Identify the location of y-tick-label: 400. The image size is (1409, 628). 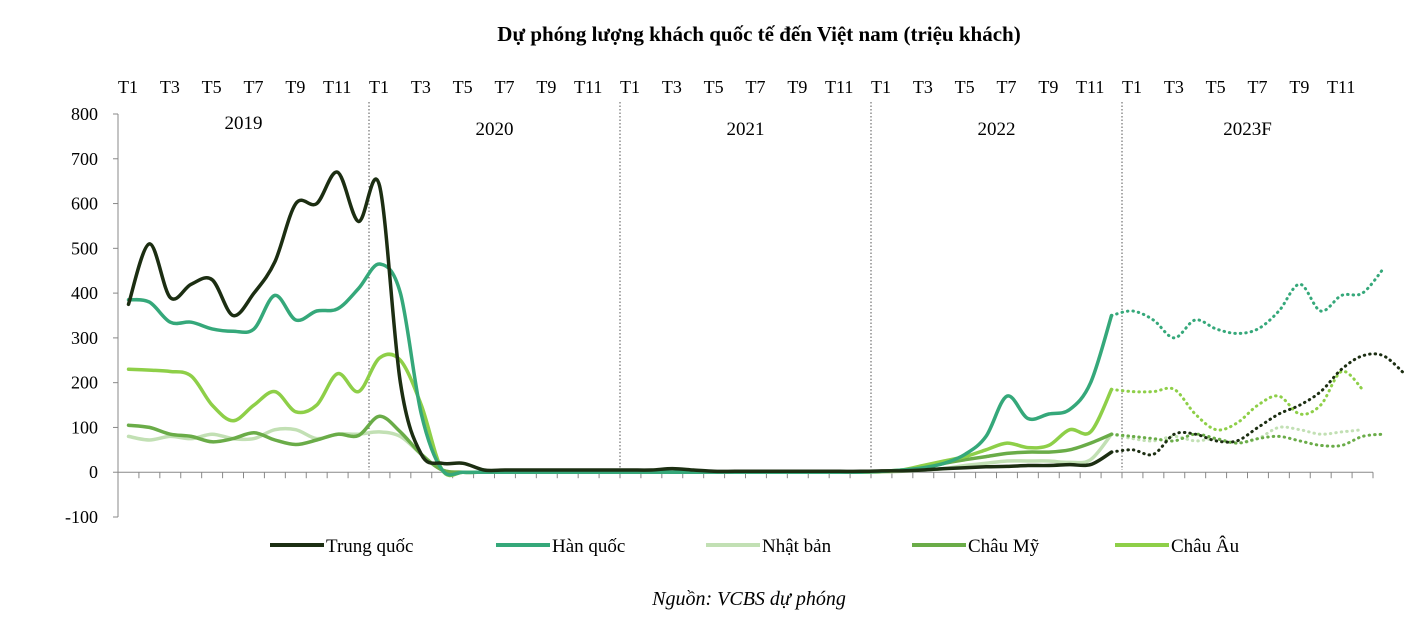
(84, 293).